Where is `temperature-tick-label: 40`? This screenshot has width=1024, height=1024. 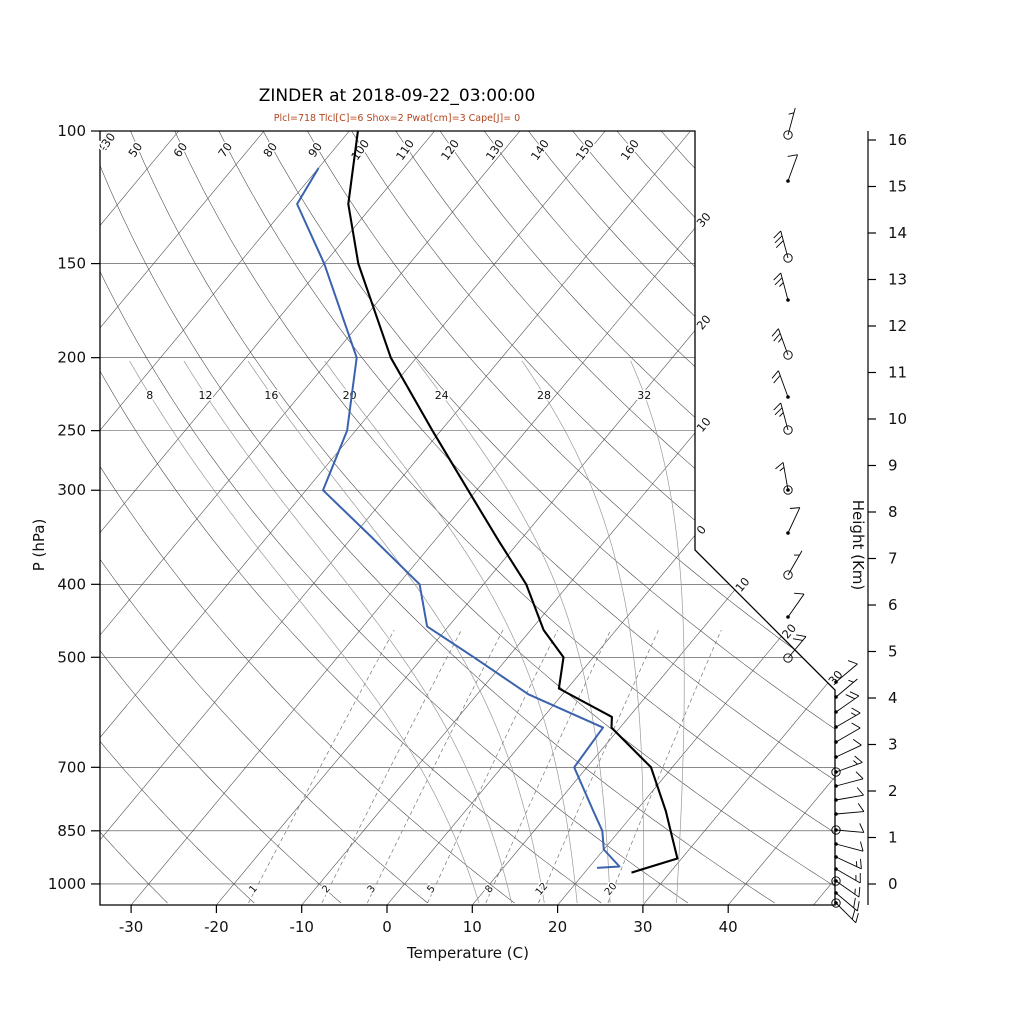 temperature-tick-label: 40 is located at coordinates (728, 927).